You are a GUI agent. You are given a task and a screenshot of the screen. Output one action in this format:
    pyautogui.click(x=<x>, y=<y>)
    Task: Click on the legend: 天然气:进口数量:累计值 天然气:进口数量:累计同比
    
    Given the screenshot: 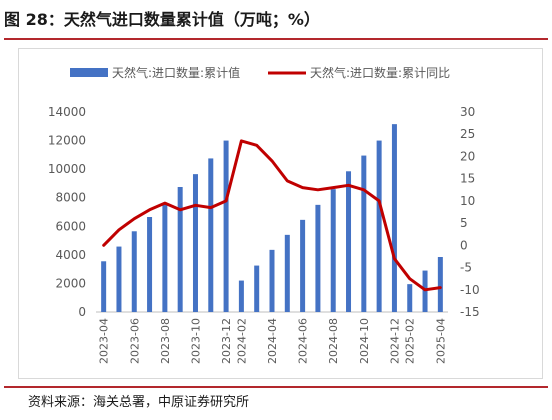 What is the action you would take?
    pyautogui.click(x=260, y=72)
    